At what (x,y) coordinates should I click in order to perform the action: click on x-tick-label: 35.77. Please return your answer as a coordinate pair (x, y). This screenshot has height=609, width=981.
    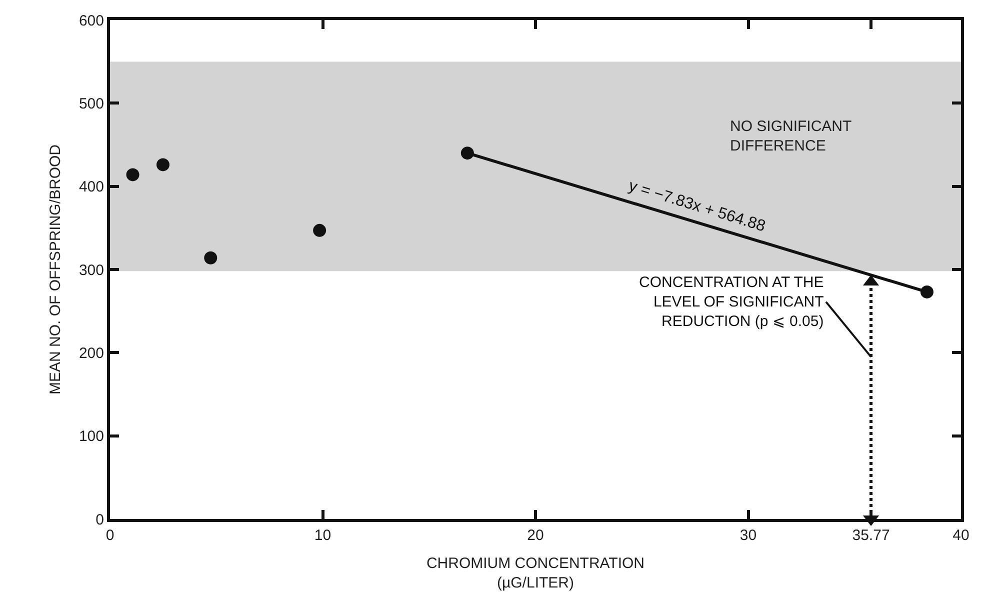
    Looking at the image, I should click on (871, 535).